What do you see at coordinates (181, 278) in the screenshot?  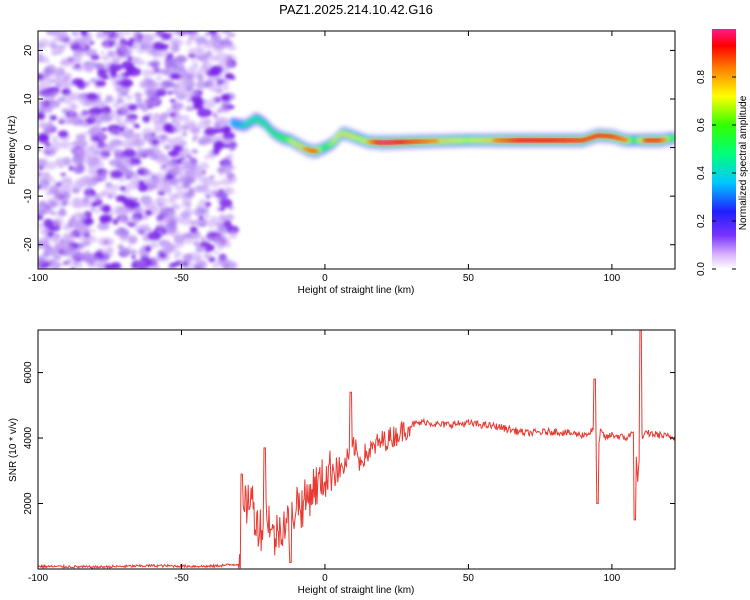 I see `x-tick-label: -50` at bounding box center [181, 278].